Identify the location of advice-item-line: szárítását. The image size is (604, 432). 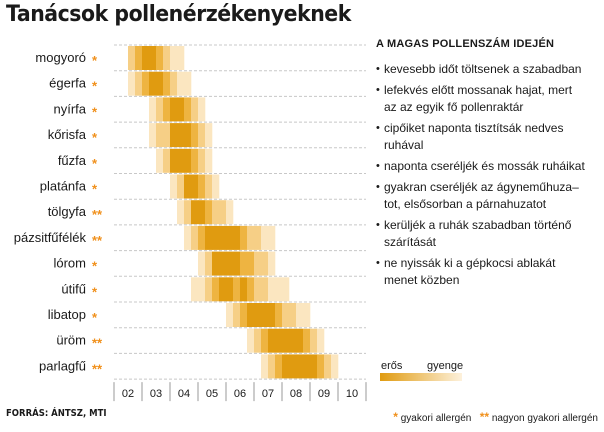
(410, 242).